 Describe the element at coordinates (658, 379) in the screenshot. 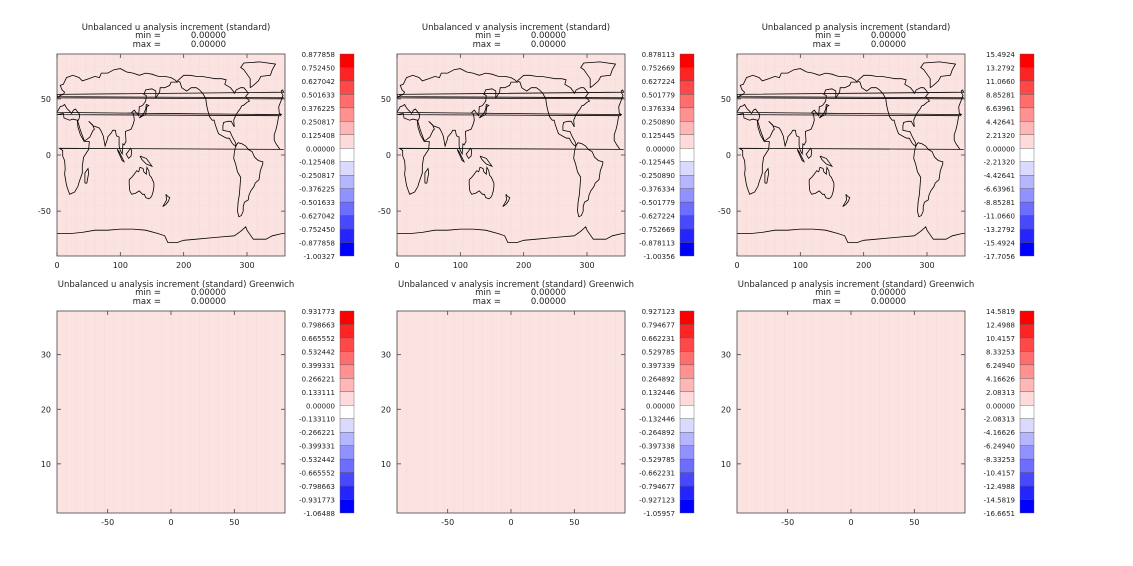

I see `colorbar-label: 0.264892` at that location.